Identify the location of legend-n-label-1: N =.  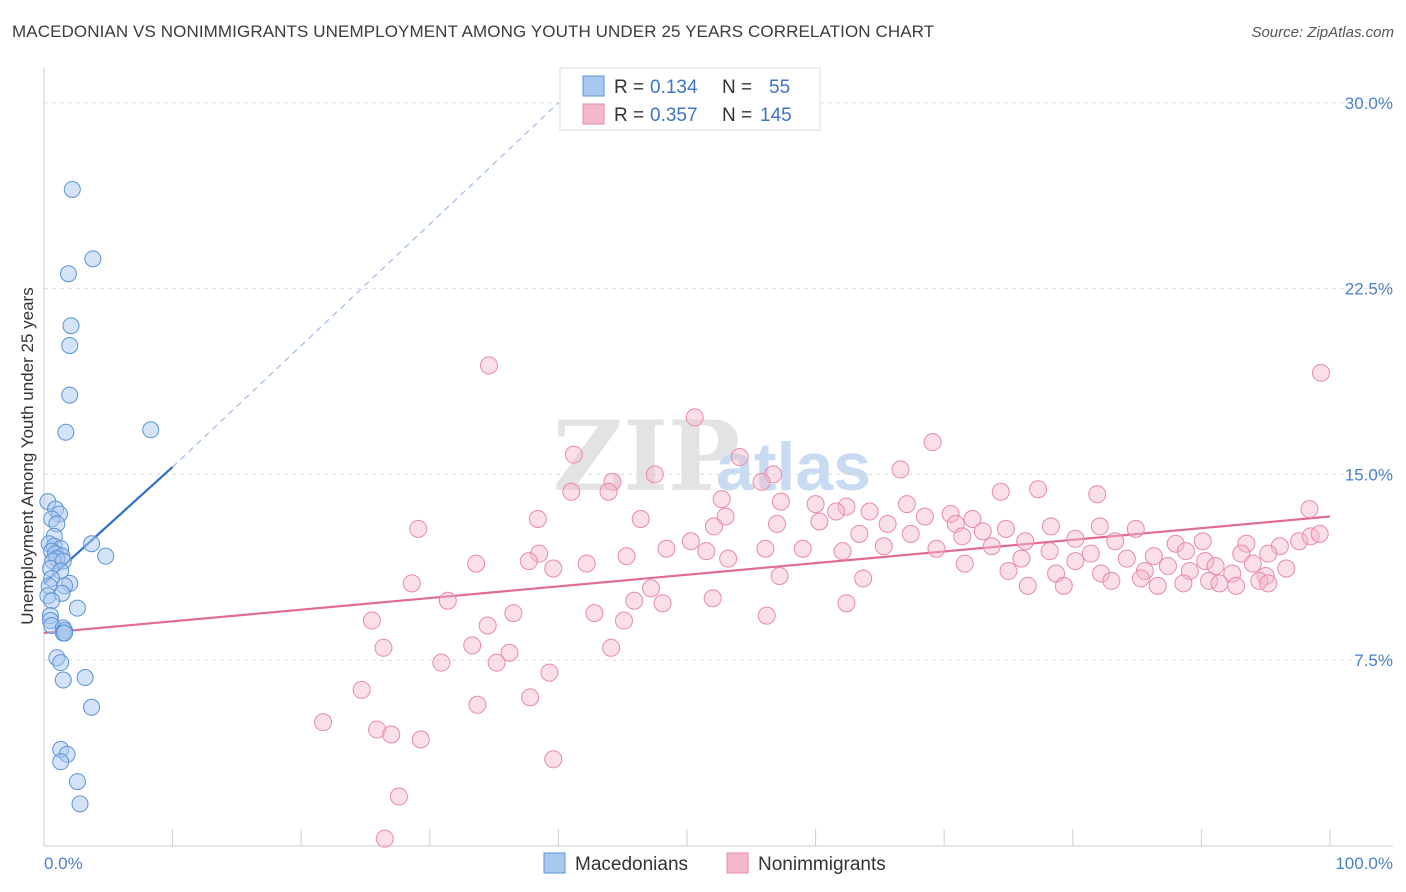
(737, 87).